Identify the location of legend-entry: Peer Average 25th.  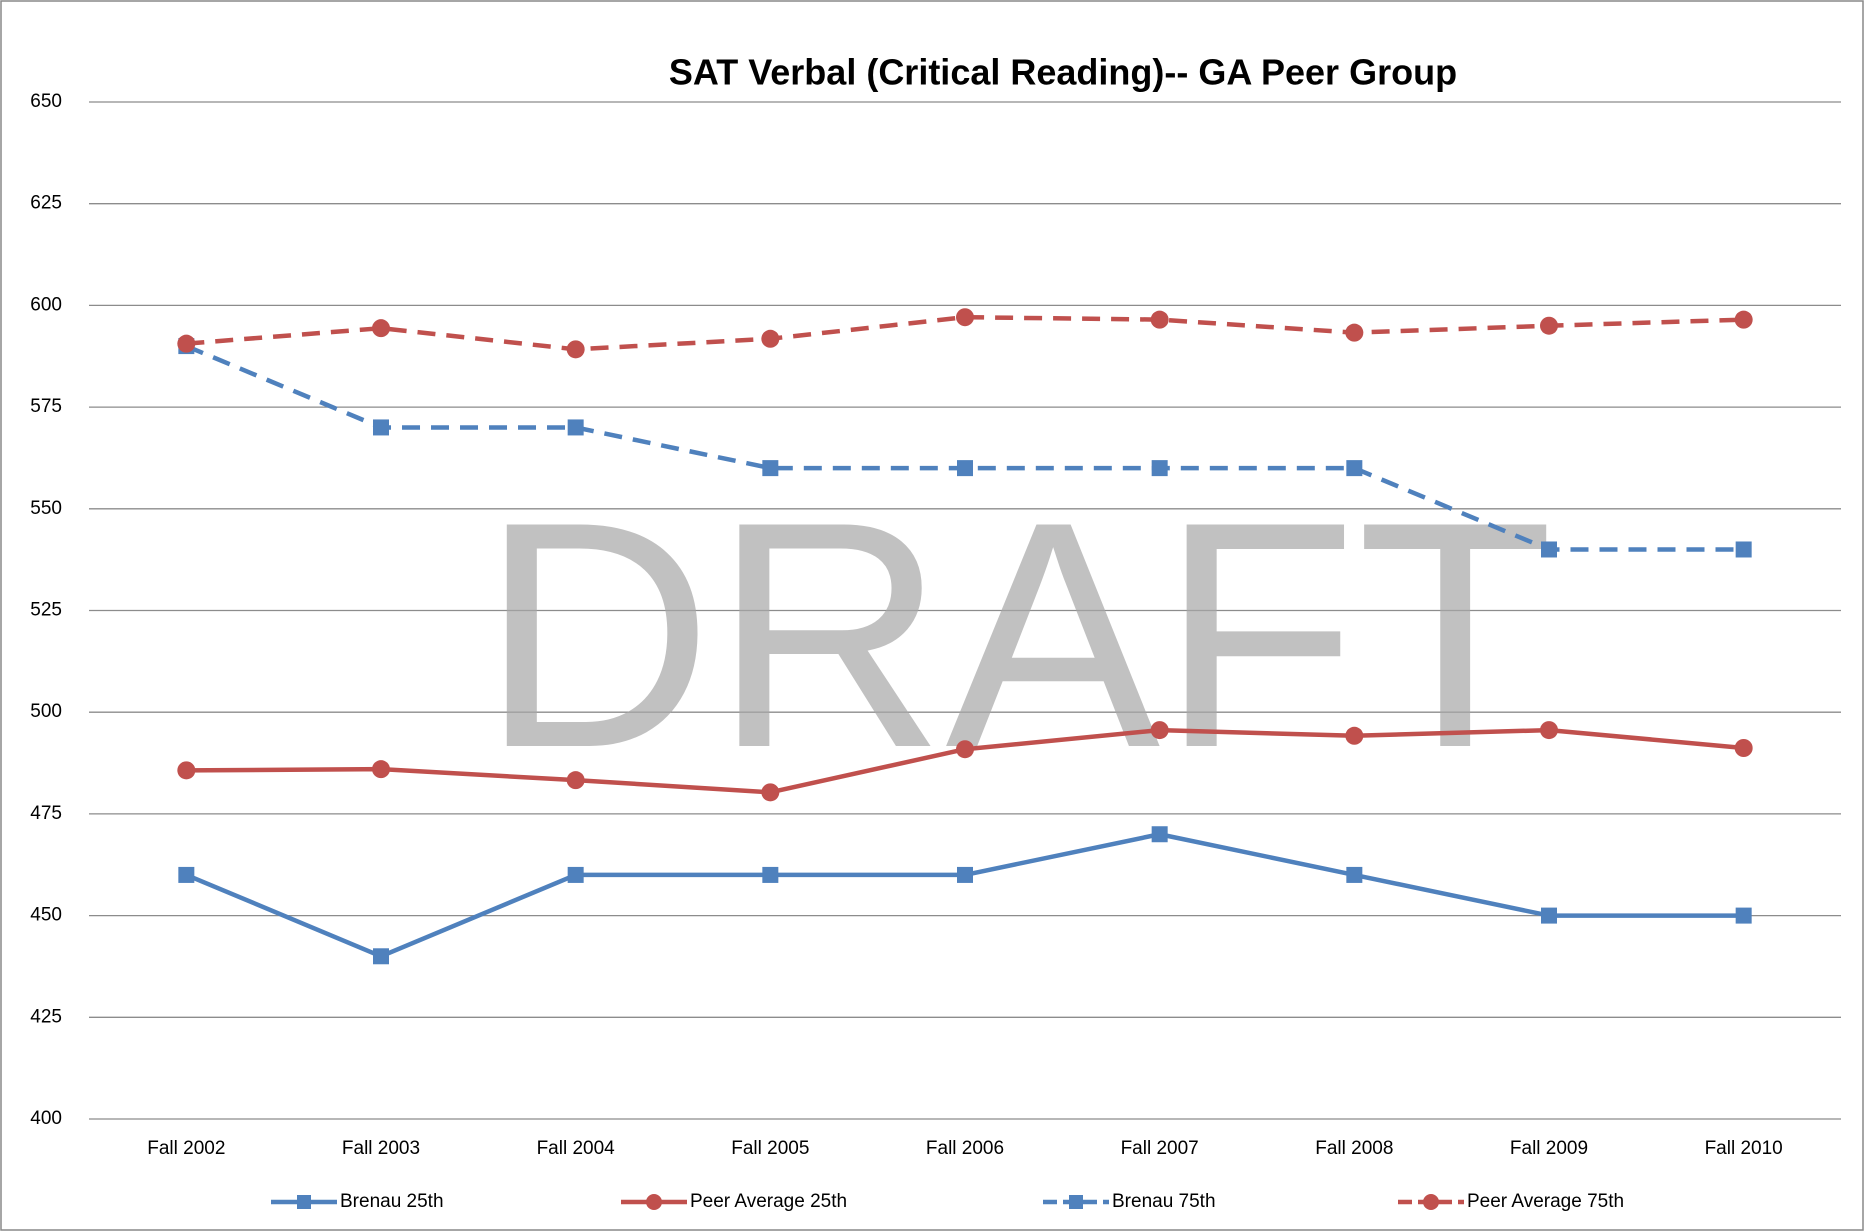
(734, 1201).